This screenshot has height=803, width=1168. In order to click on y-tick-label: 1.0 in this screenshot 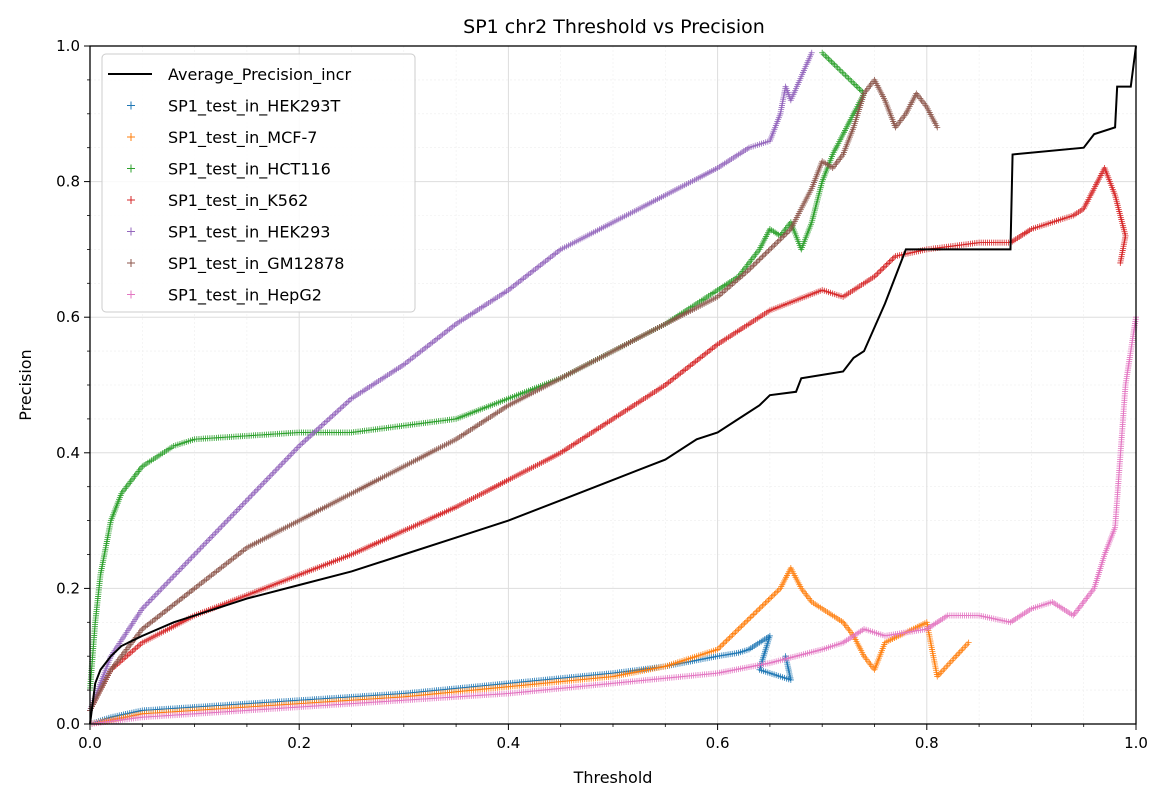, I will do `click(68, 46)`.